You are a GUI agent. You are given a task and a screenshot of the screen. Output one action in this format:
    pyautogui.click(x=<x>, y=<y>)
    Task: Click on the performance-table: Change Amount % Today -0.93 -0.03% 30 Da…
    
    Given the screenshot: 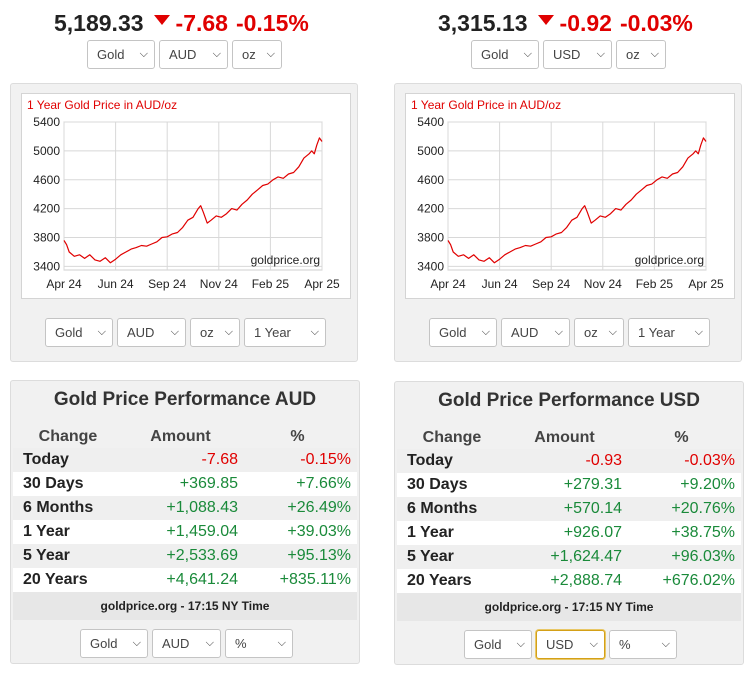 What is the action you would take?
    pyautogui.click(x=569, y=510)
    